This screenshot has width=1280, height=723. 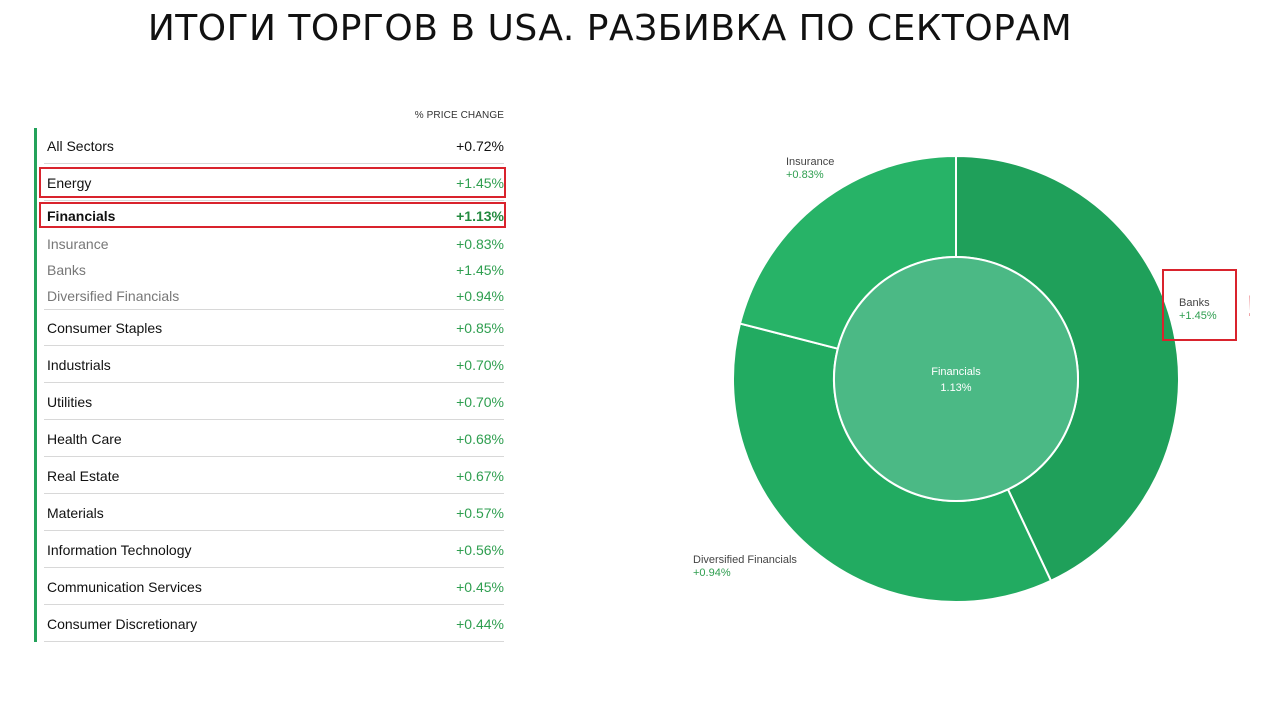 I want to click on banks-highlight-box, so click(x=1199, y=305).